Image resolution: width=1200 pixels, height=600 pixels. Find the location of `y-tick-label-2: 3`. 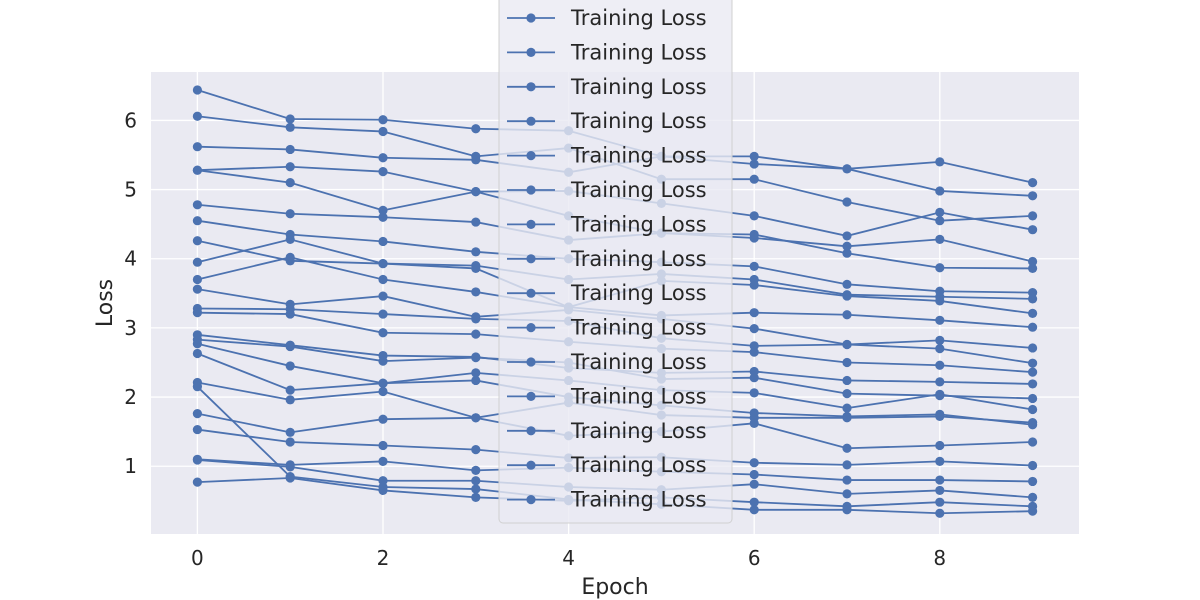

y-tick-label-2: 3 is located at coordinates (130, 328).